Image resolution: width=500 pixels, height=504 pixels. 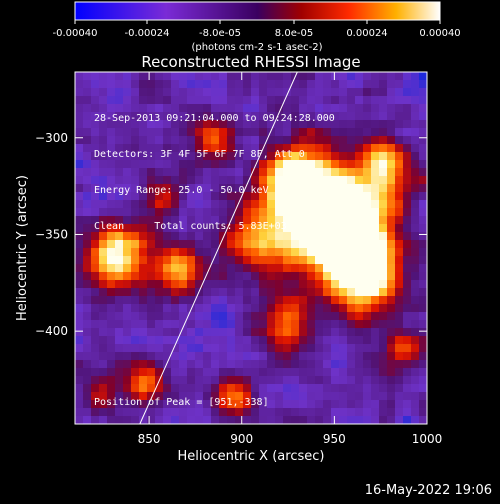 What do you see at coordinates (181, 402) in the screenshot?
I see `peak-position-text: Position of Peak = [951,-338]` at bounding box center [181, 402].